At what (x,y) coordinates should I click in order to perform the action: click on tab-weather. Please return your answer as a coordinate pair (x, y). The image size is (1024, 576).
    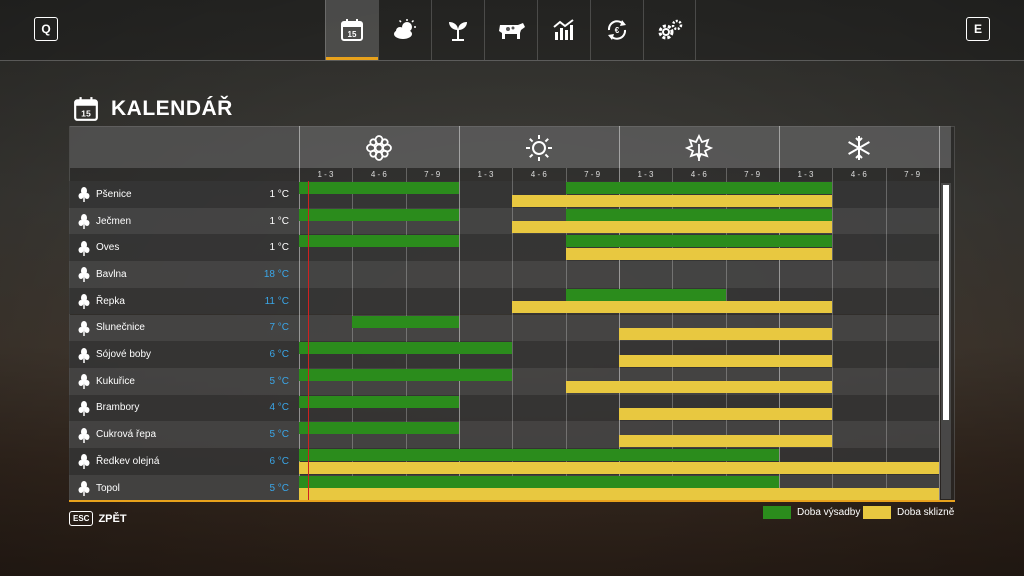
    Looking at the image, I should click on (404, 30).